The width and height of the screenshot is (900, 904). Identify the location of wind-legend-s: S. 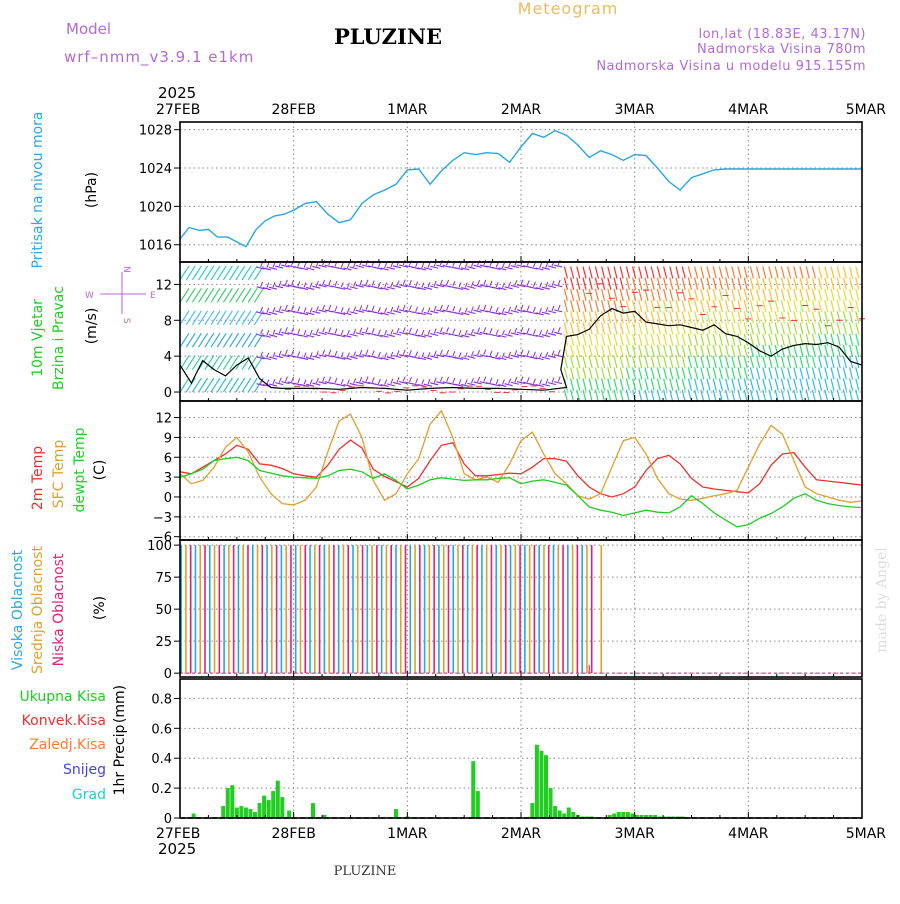
(126, 321).